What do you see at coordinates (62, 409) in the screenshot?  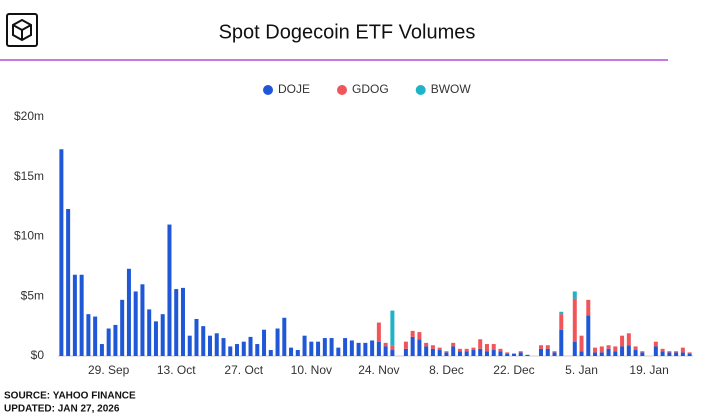 I see `updated: UPDATED: JAN 27, 2026` at bounding box center [62, 409].